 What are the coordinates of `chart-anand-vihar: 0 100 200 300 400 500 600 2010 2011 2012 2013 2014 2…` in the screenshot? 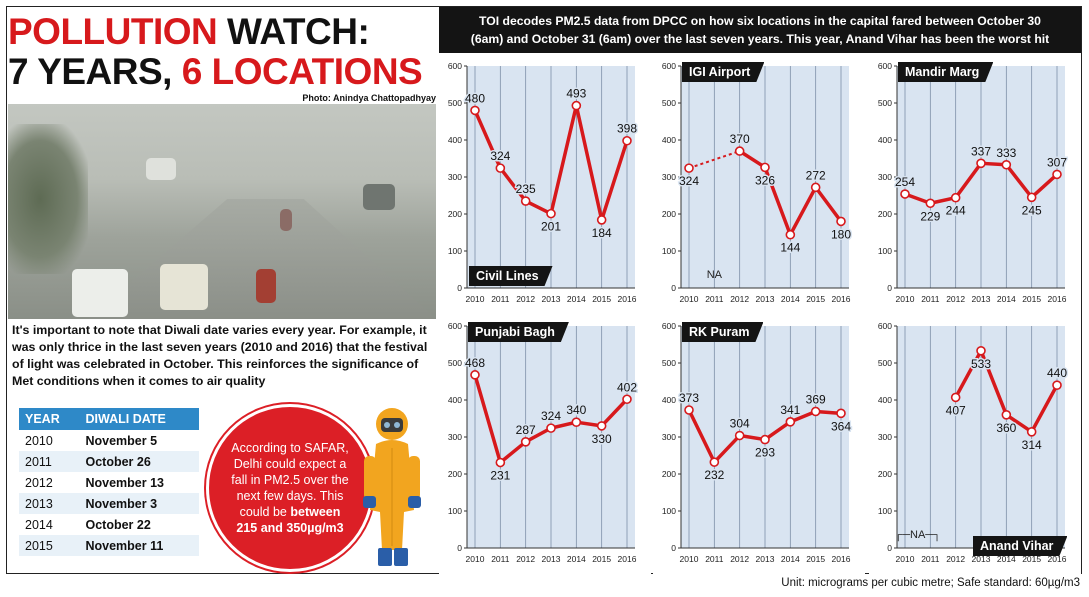 It's located at (973, 442).